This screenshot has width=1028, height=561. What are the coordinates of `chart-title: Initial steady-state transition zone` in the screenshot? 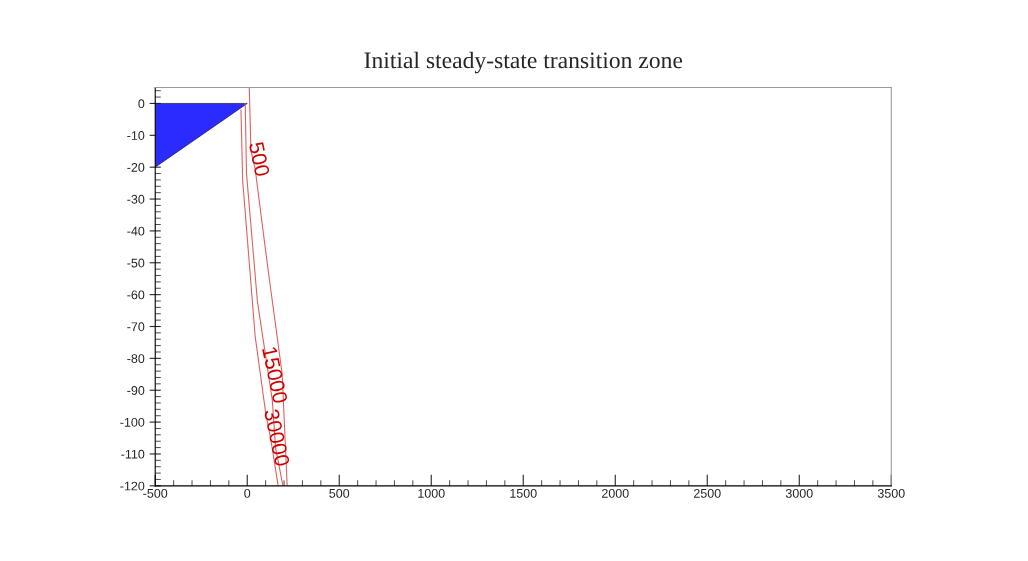 It's located at (523, 62).